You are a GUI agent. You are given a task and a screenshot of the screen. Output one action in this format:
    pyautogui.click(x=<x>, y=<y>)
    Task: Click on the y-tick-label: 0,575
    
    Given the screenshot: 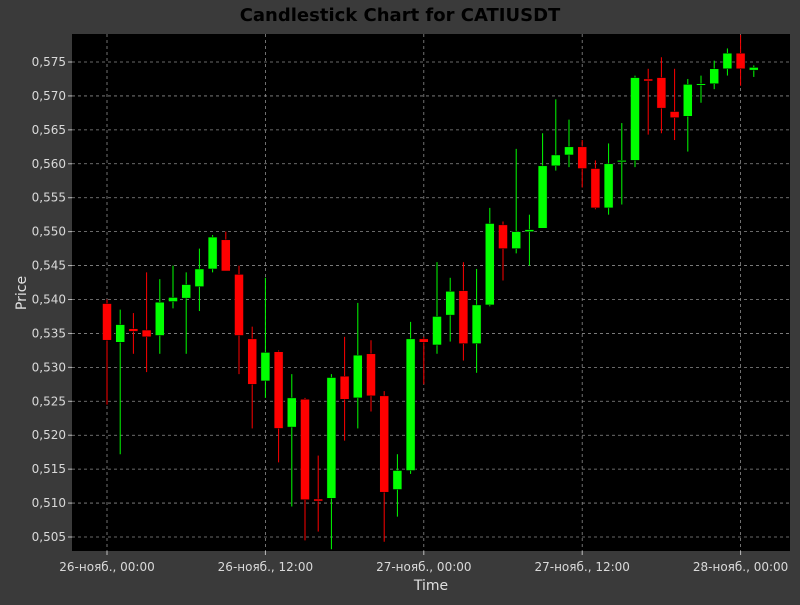 What is the action you would take?
    pyautogui.click(x=49, y=62)
    